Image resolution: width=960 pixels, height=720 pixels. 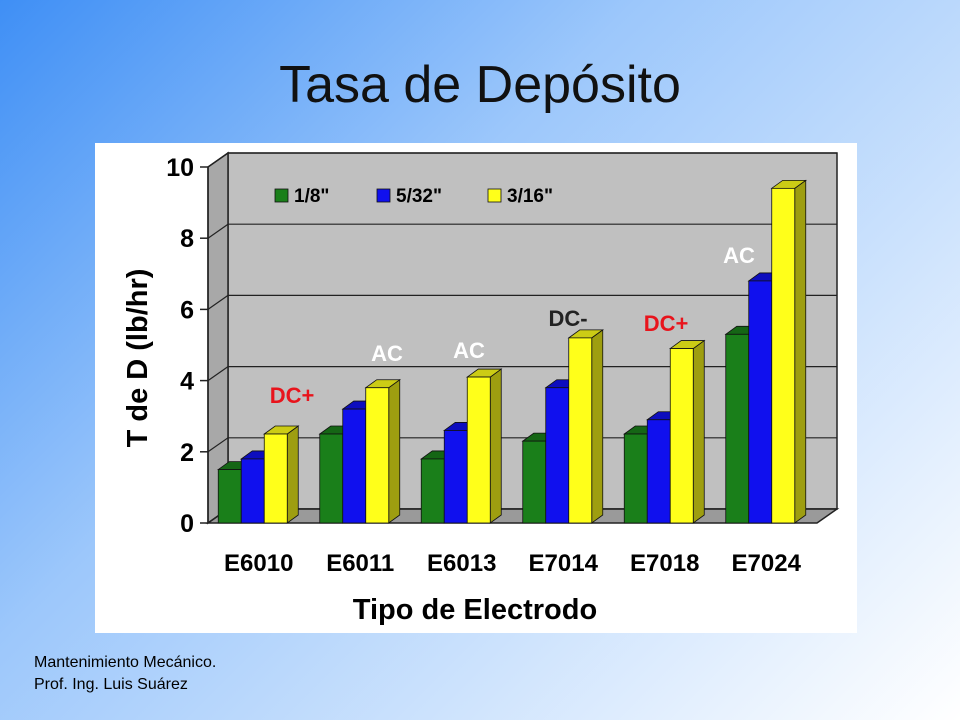 What do you see at coordinates (360, 563) in the screenshot?
I see `x-tick-label: E6011` at bounding box center [360, 563].